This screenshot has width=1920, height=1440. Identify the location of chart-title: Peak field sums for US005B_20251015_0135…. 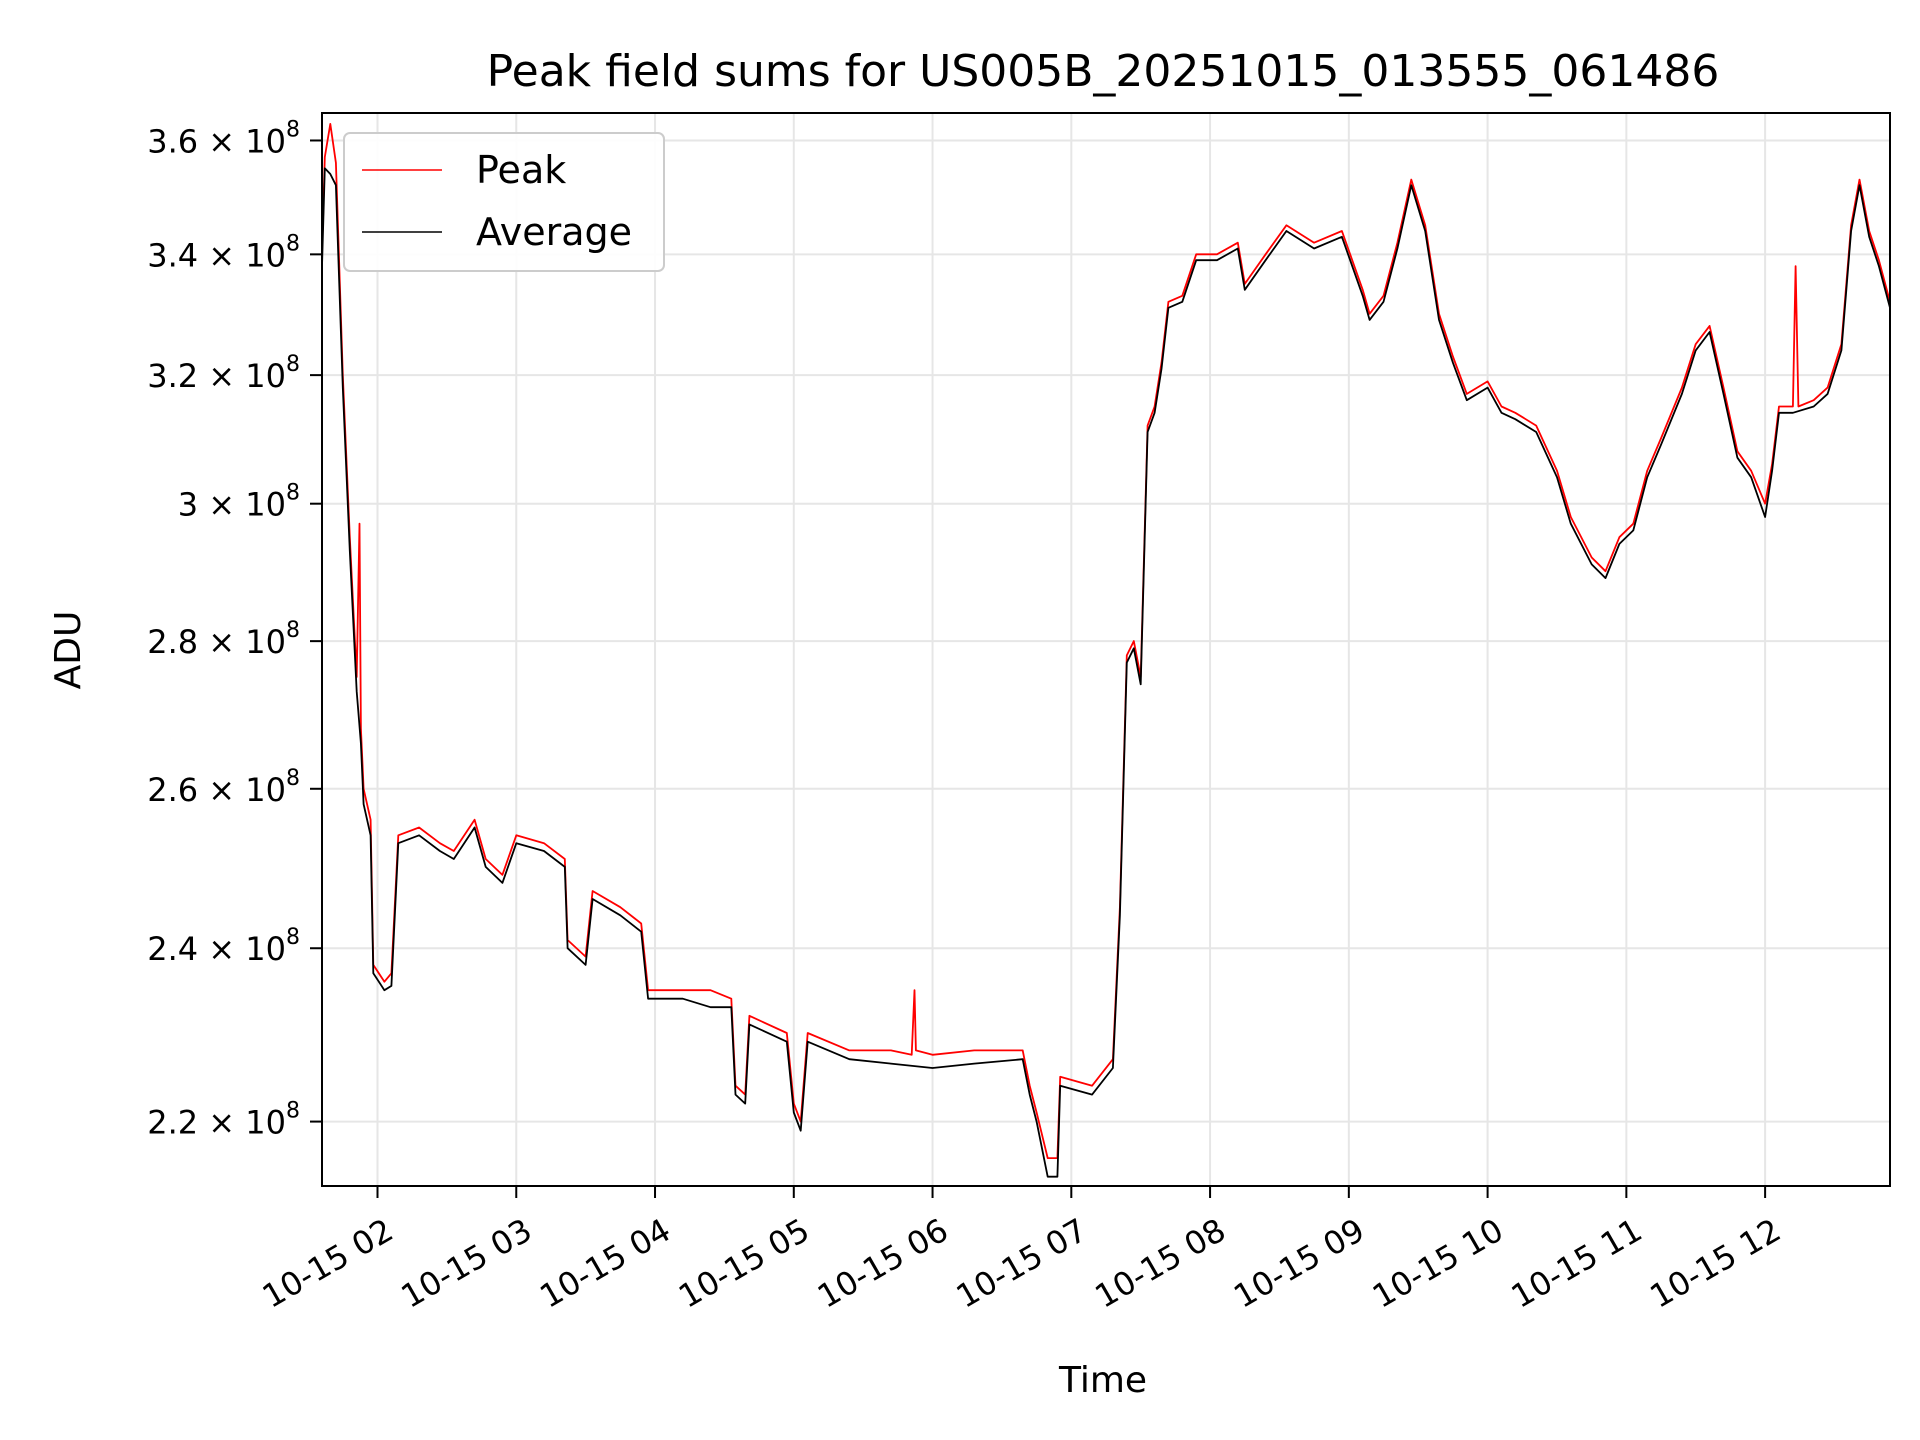
(1103, 71).